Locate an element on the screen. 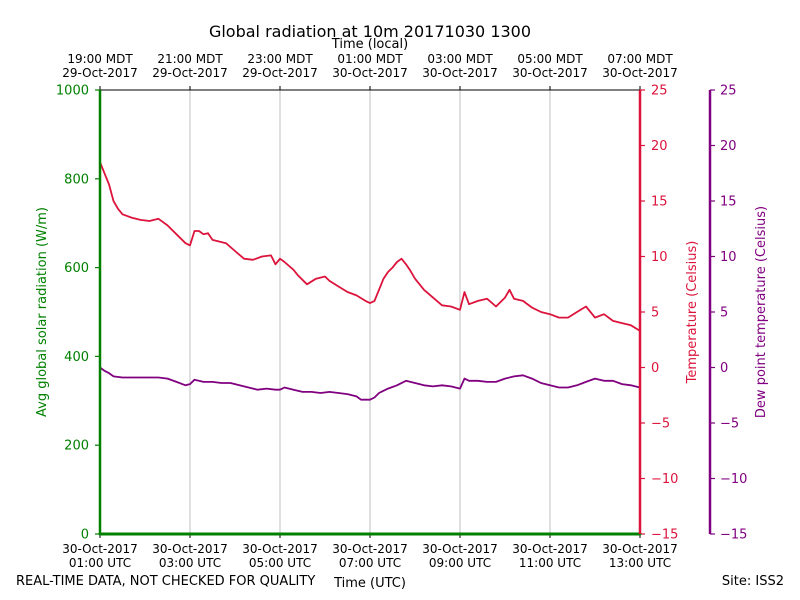 Image resolution: width=800 pixels, height=600 pixels. chart-title: Global radiation at 10m 20171030 1300 is located at coordinates (370, 31).